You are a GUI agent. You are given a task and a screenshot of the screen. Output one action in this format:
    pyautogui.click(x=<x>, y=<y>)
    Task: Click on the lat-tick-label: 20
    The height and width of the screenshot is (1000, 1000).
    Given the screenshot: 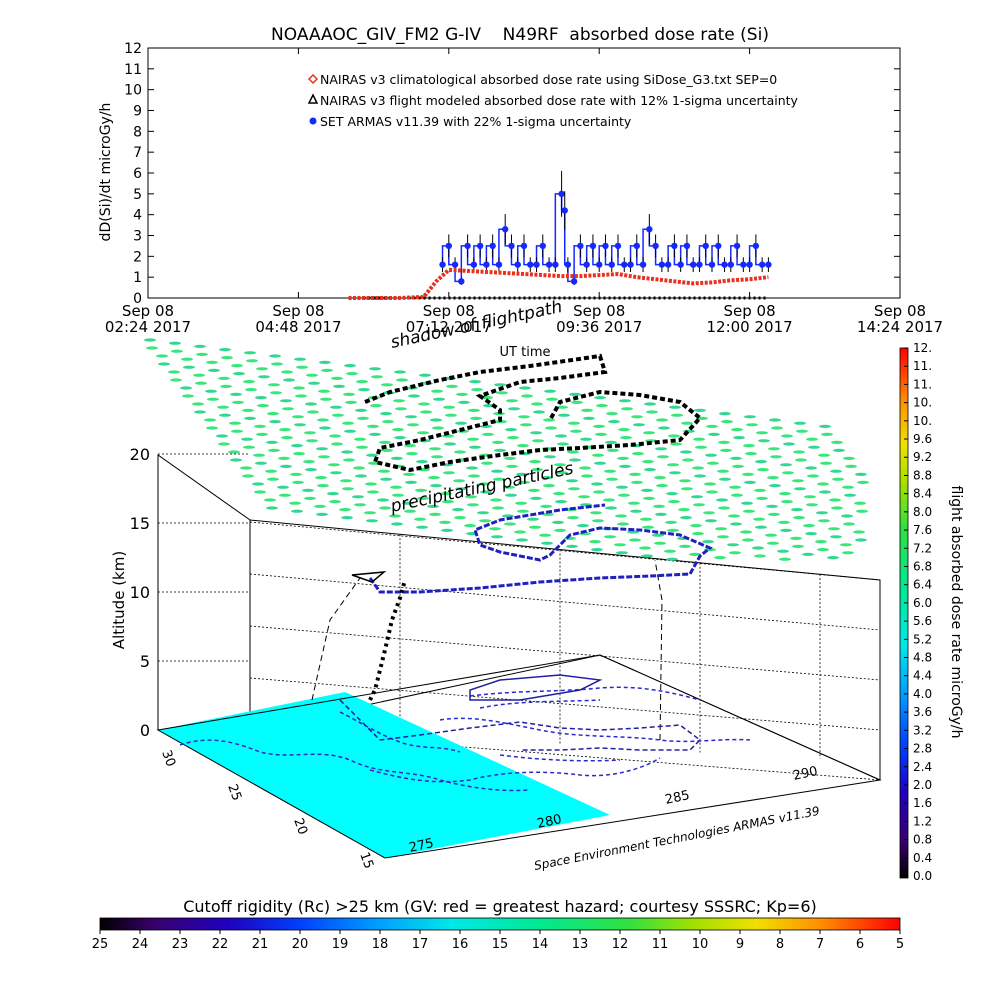 What is the action you would take?
    pyautogui.click(x=300, y=826)
    